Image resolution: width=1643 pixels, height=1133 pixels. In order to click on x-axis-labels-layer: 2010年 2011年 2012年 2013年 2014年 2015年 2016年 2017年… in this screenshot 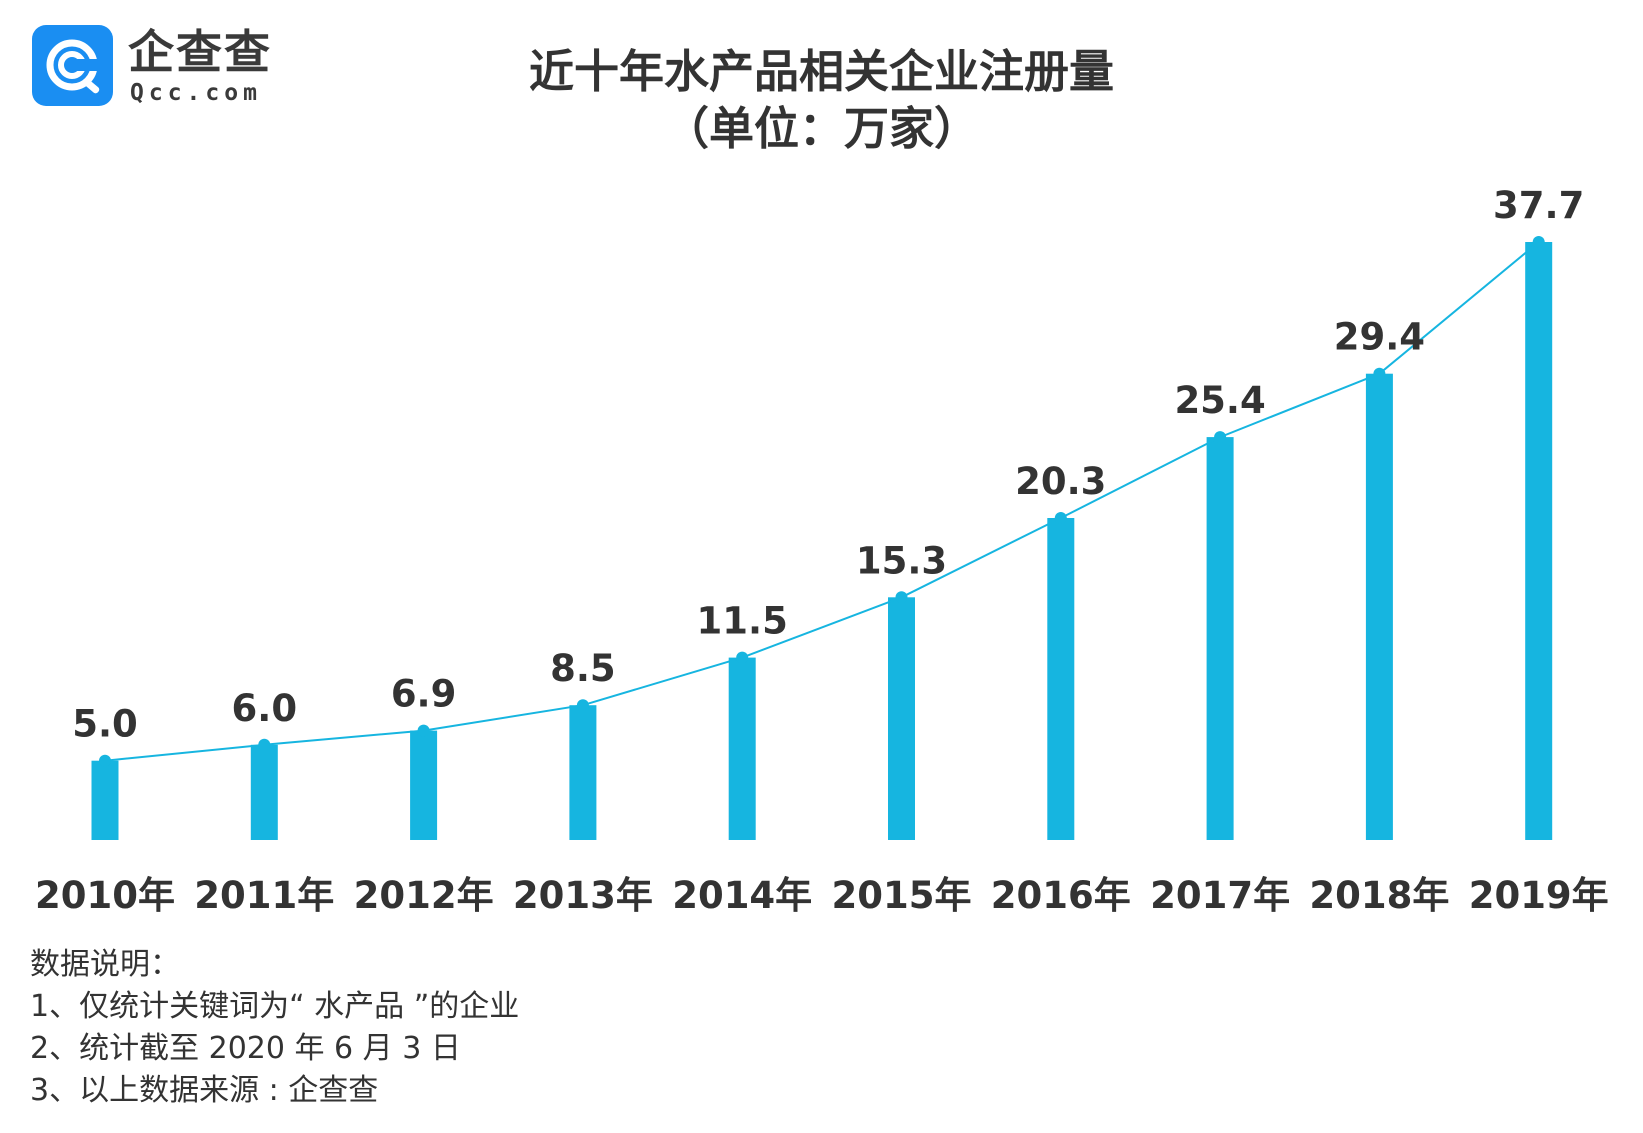, I will do `click(822, 895)`.